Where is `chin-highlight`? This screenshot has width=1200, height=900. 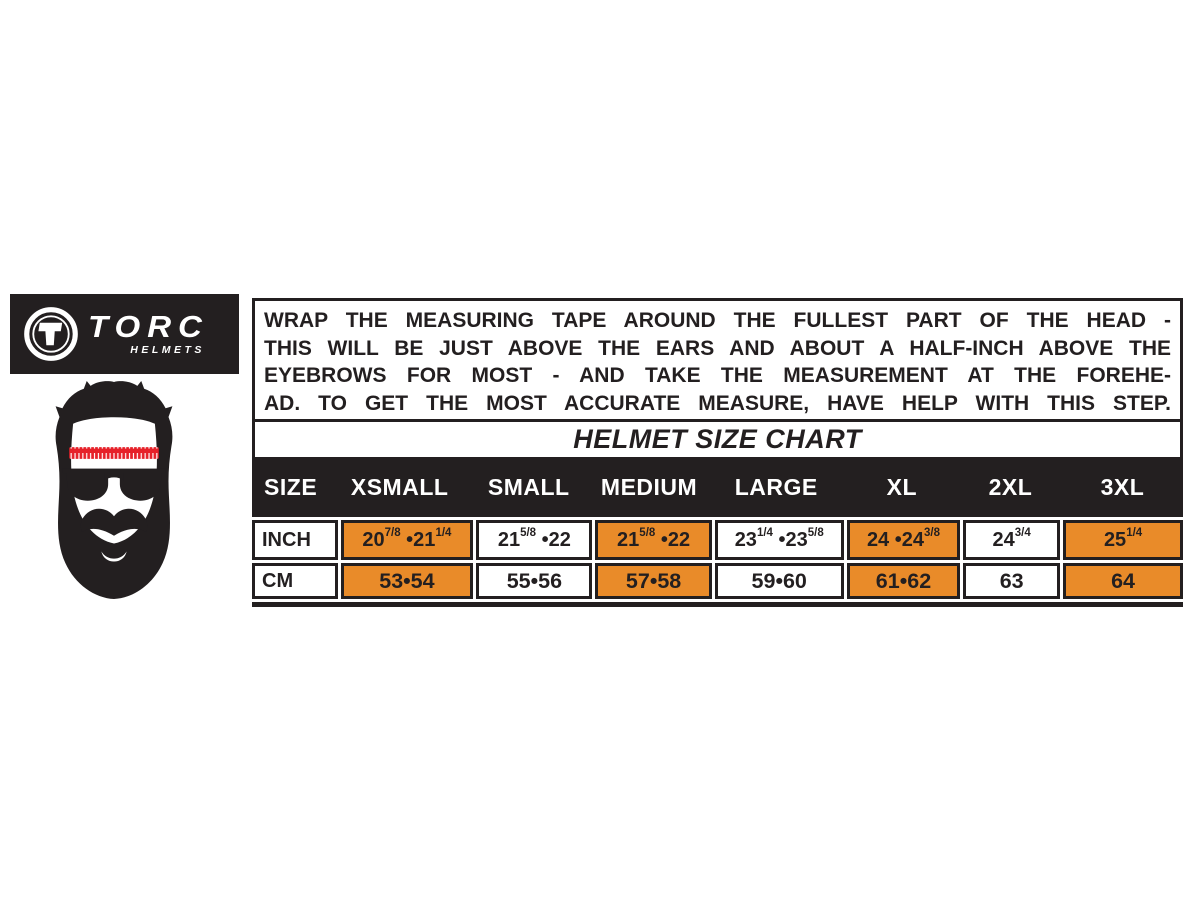
chin-highlight is located at coordinates (114, 556).